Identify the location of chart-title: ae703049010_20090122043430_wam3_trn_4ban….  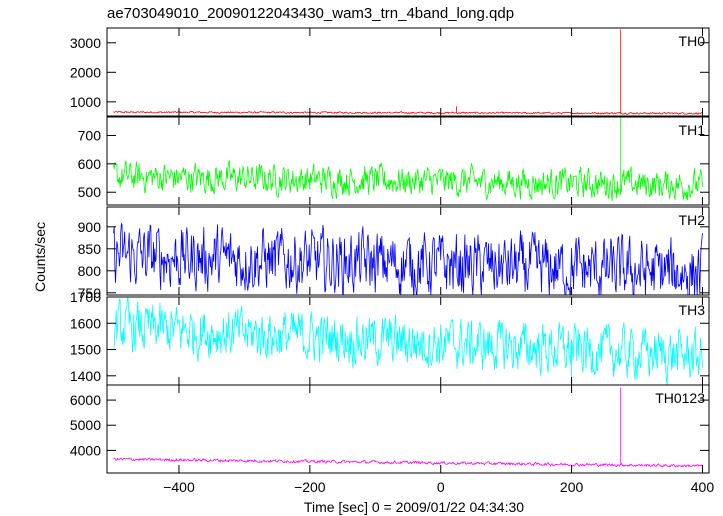
(310, 13).